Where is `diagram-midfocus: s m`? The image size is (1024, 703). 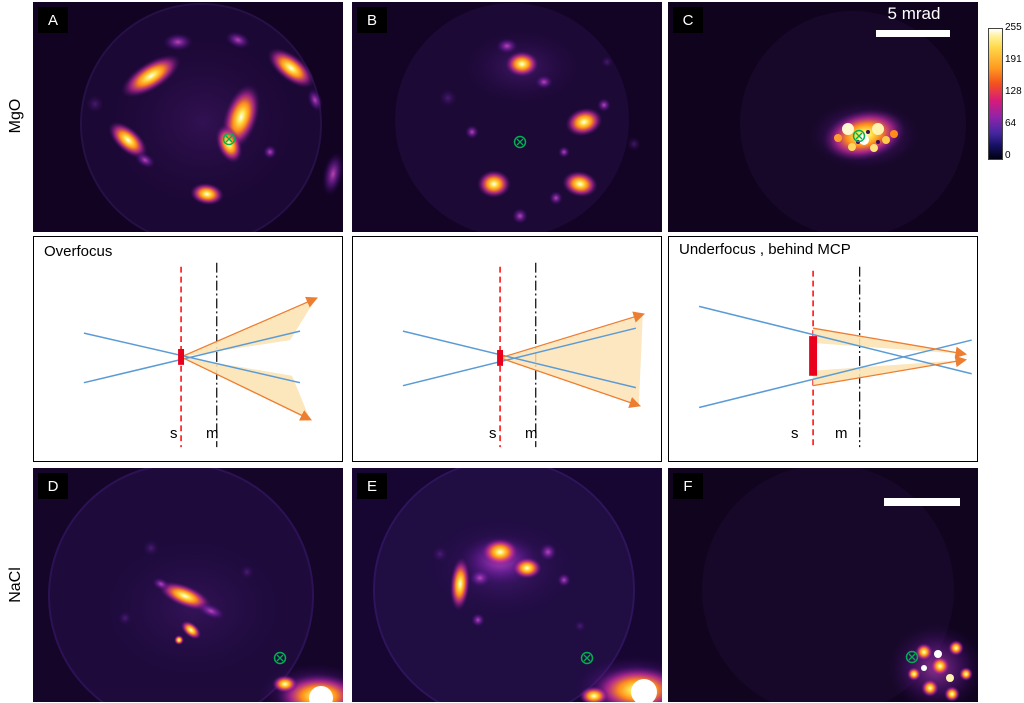
diagram-midfocus: s m is located at coordinates (507, 349).